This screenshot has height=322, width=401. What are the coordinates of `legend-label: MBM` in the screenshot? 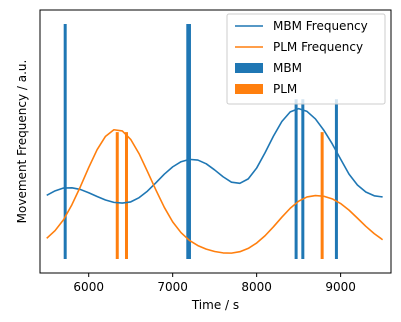 It's located at (287, 68).